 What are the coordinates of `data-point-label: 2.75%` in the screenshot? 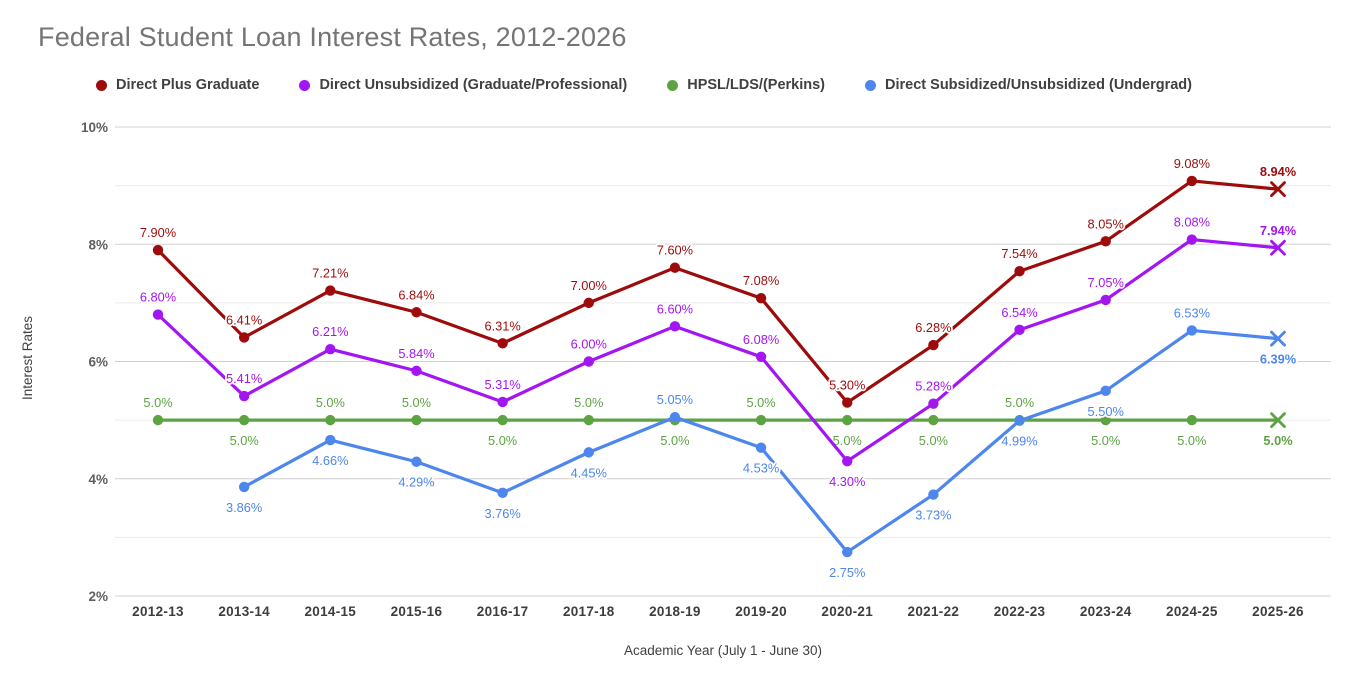 It's located at (847, 572).